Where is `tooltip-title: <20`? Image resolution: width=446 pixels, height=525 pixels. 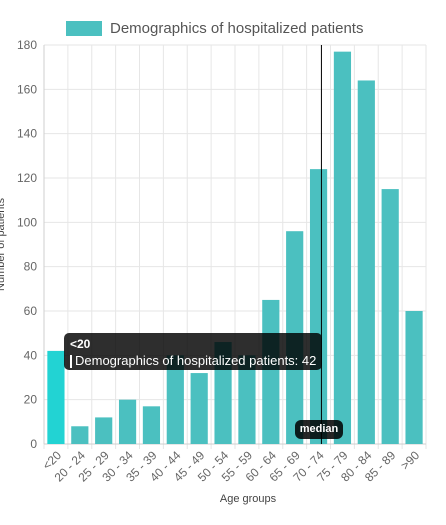 tooltip-title: <20 is located at coordinates (80, 344).